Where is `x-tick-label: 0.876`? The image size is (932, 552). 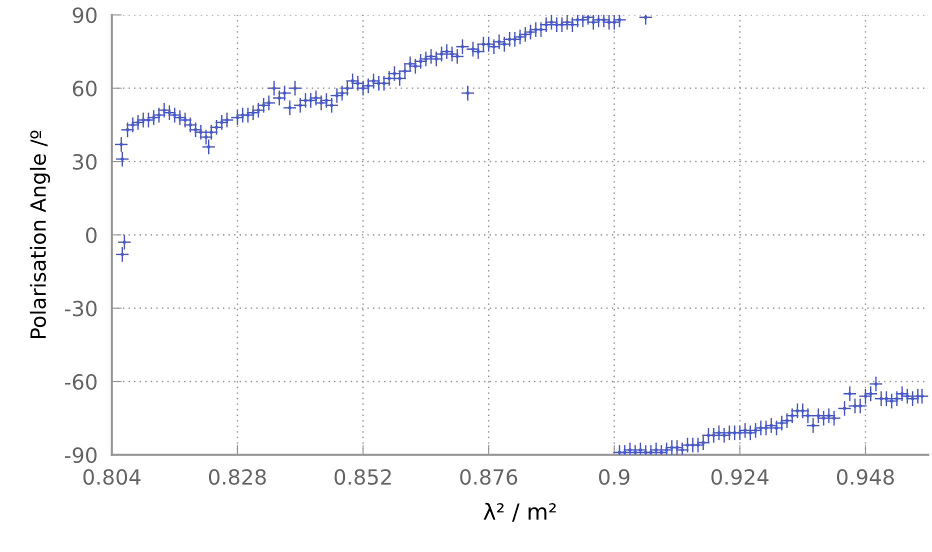
x-tick-label: 0.876 is located at coordinates (489, 477).